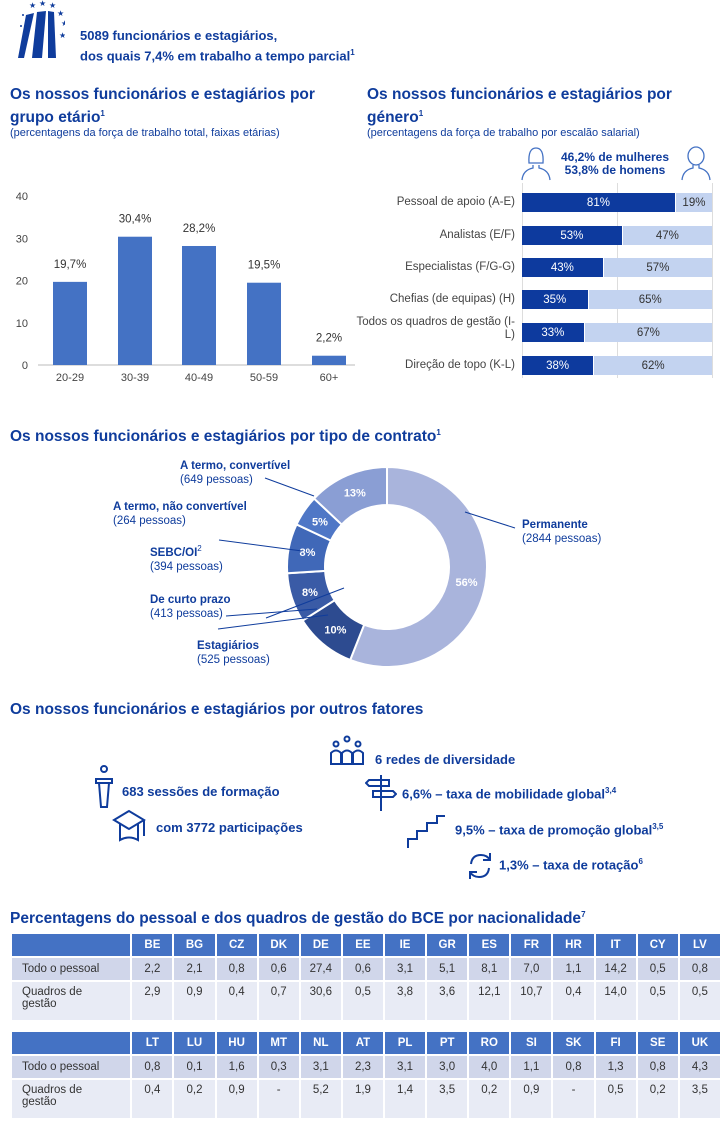 This screenshot has height=1129, width=726. What do you see at coordinates (555, 525) in the screenshot?
I see `slice-name: Permanente` at bounding box center [555, 525].